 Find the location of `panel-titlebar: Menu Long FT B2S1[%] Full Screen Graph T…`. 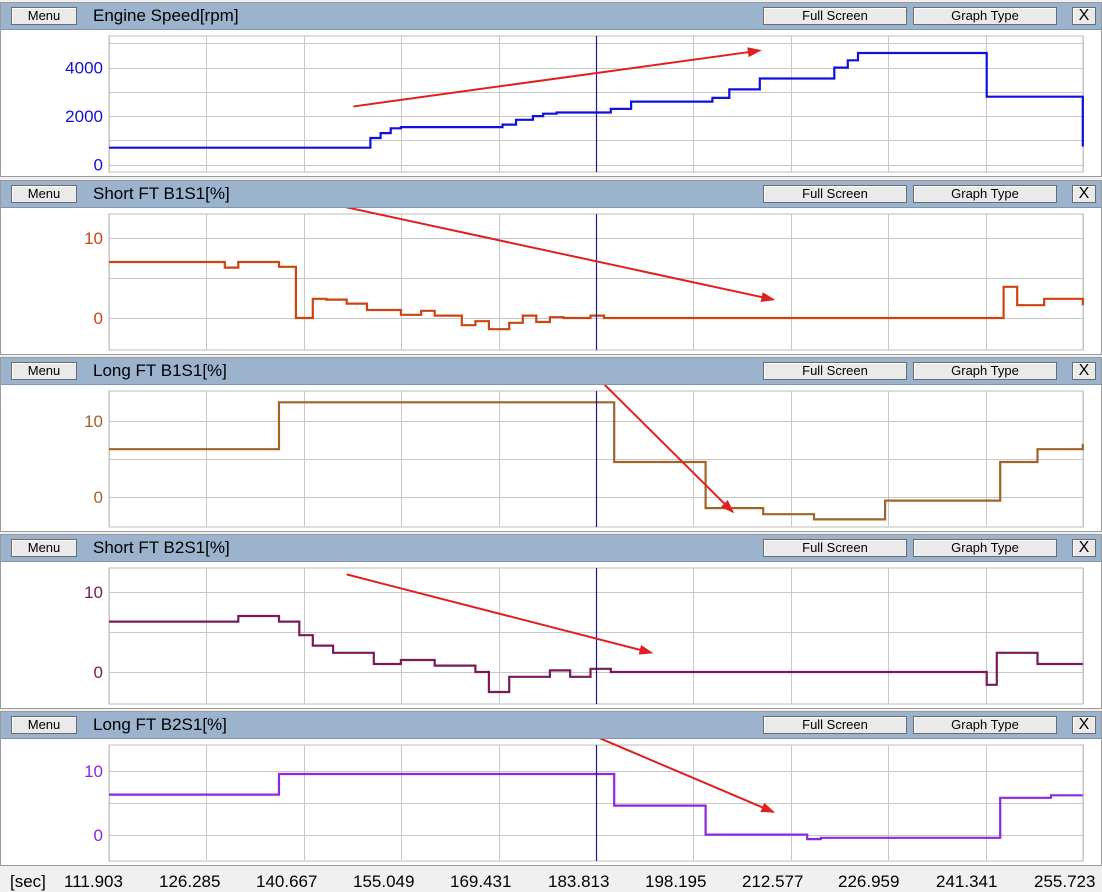

panel-titlebar: Menu Long FT B2S1[%] Full Screen Graph T… is located at coordinates (551, 725).